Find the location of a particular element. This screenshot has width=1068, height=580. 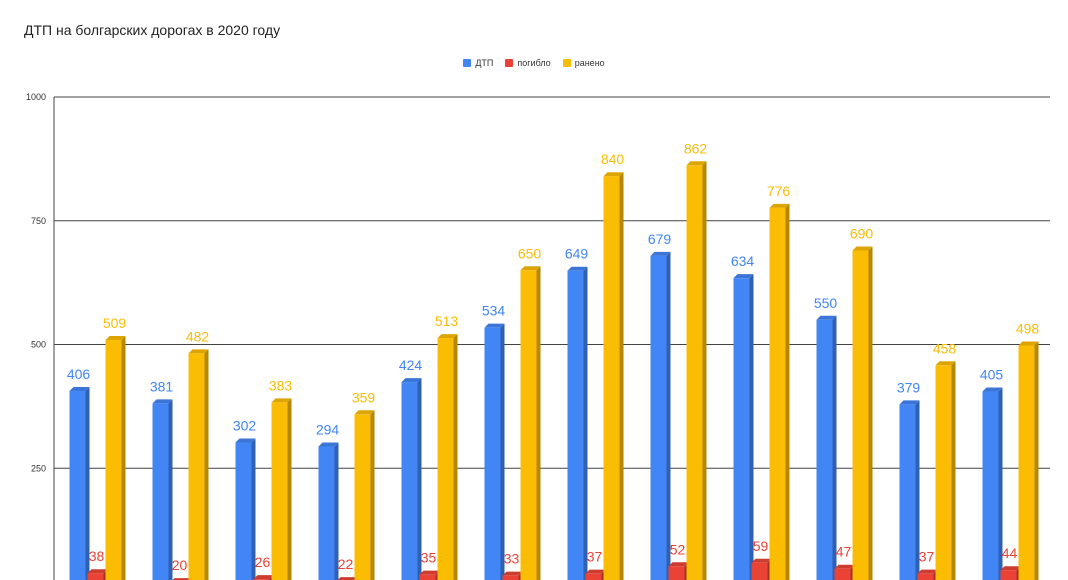

data-label: 383 is located at coordinates (281, 385).